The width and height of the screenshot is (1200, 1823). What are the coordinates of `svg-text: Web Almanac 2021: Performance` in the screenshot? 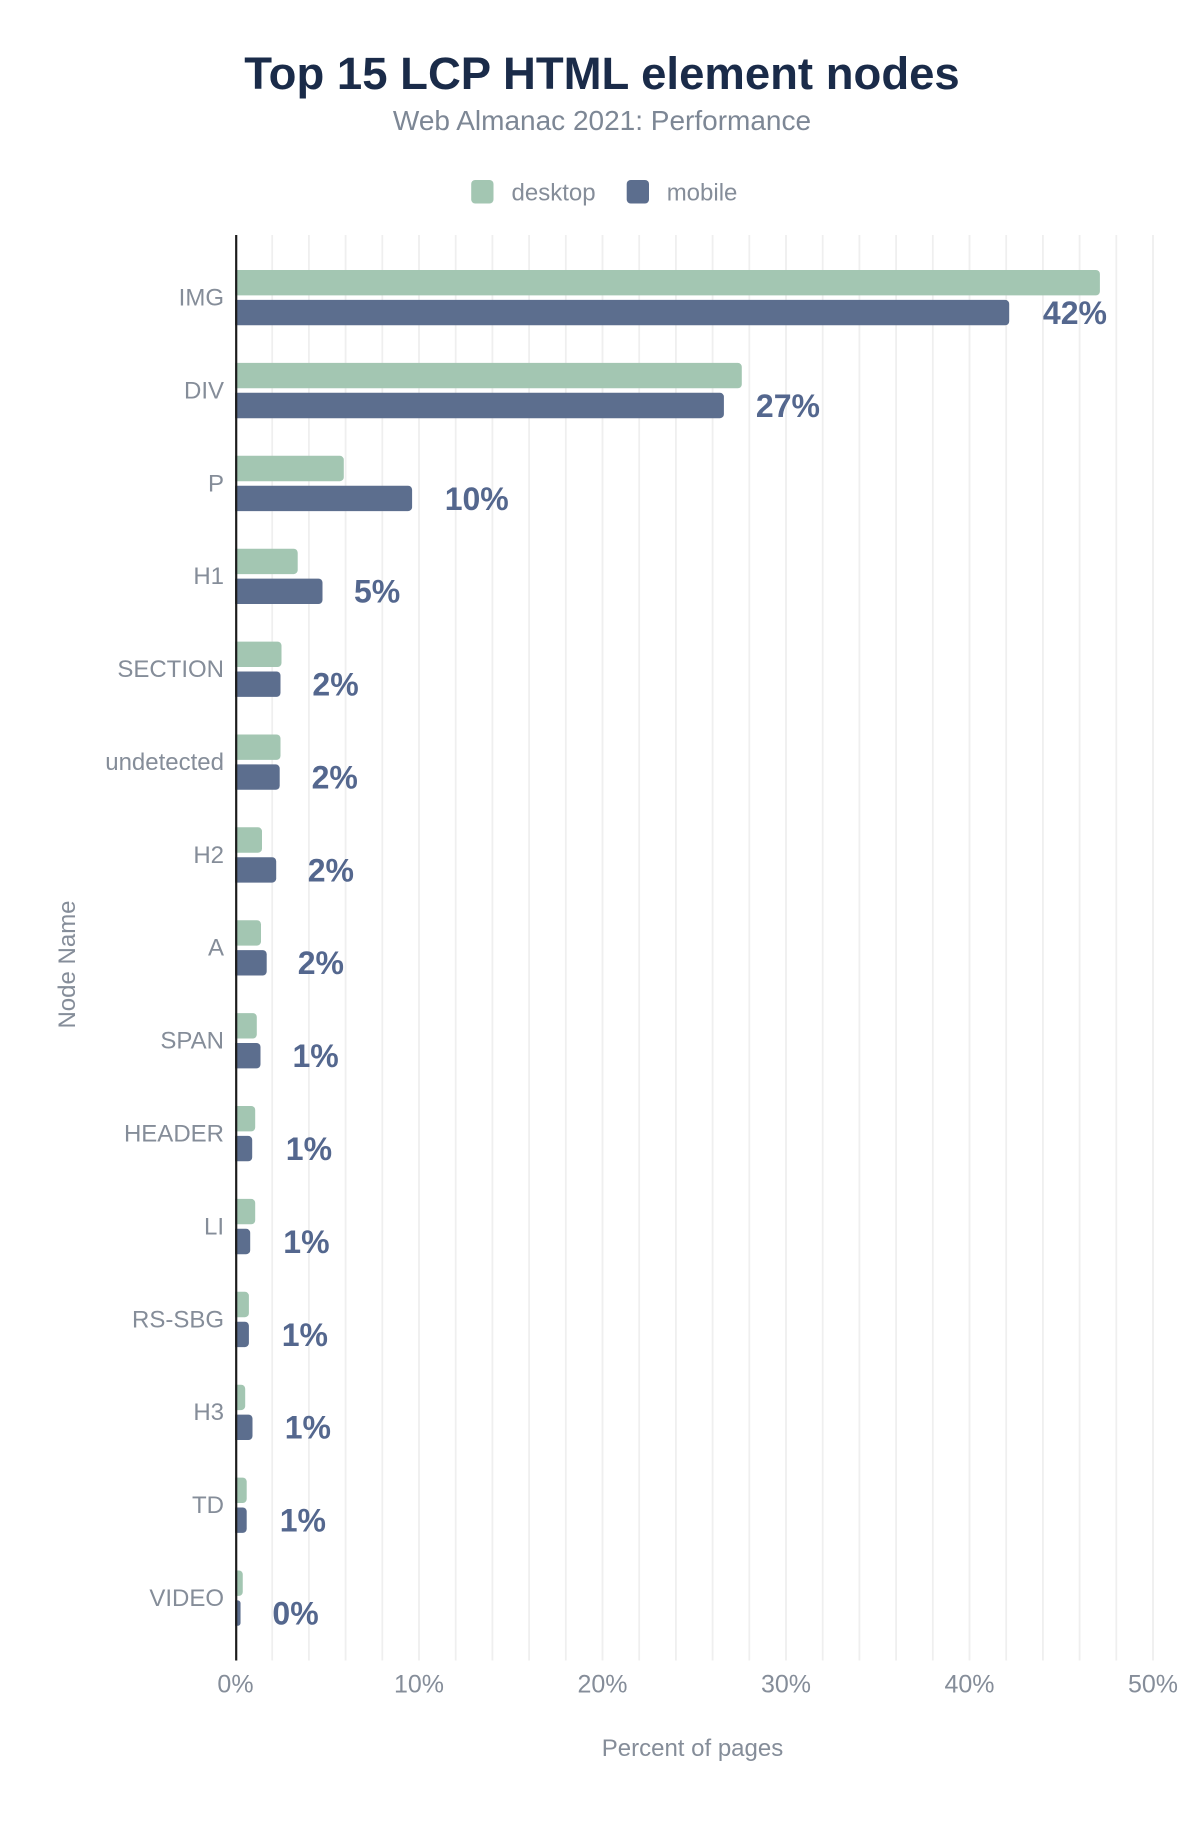 It's located at (602, 120).